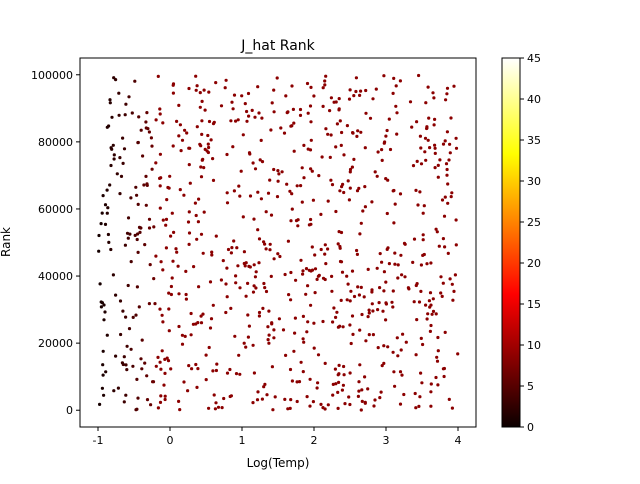  Describe the element at coordinates (170, 440) in the screenshot. I see `x-tick-label: 0` at that location.